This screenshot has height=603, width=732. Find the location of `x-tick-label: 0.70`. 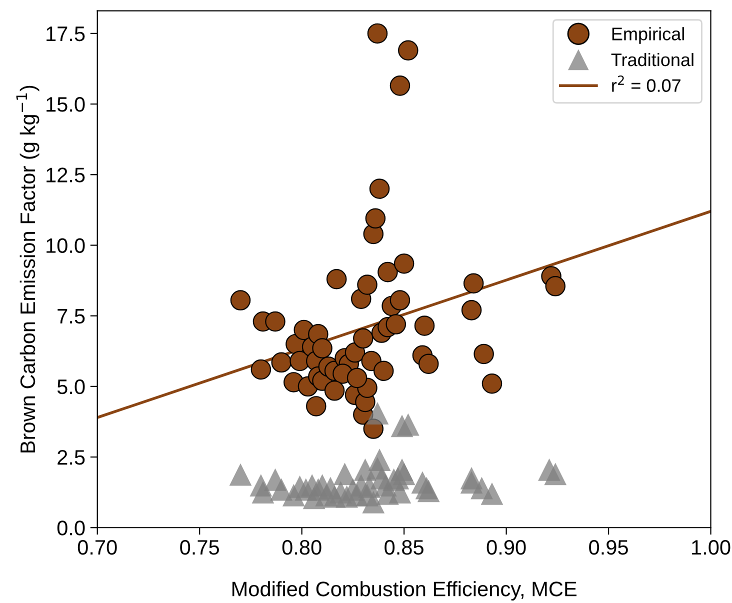

x-tick-label: 0.70 is located at coordinates (97, 547).